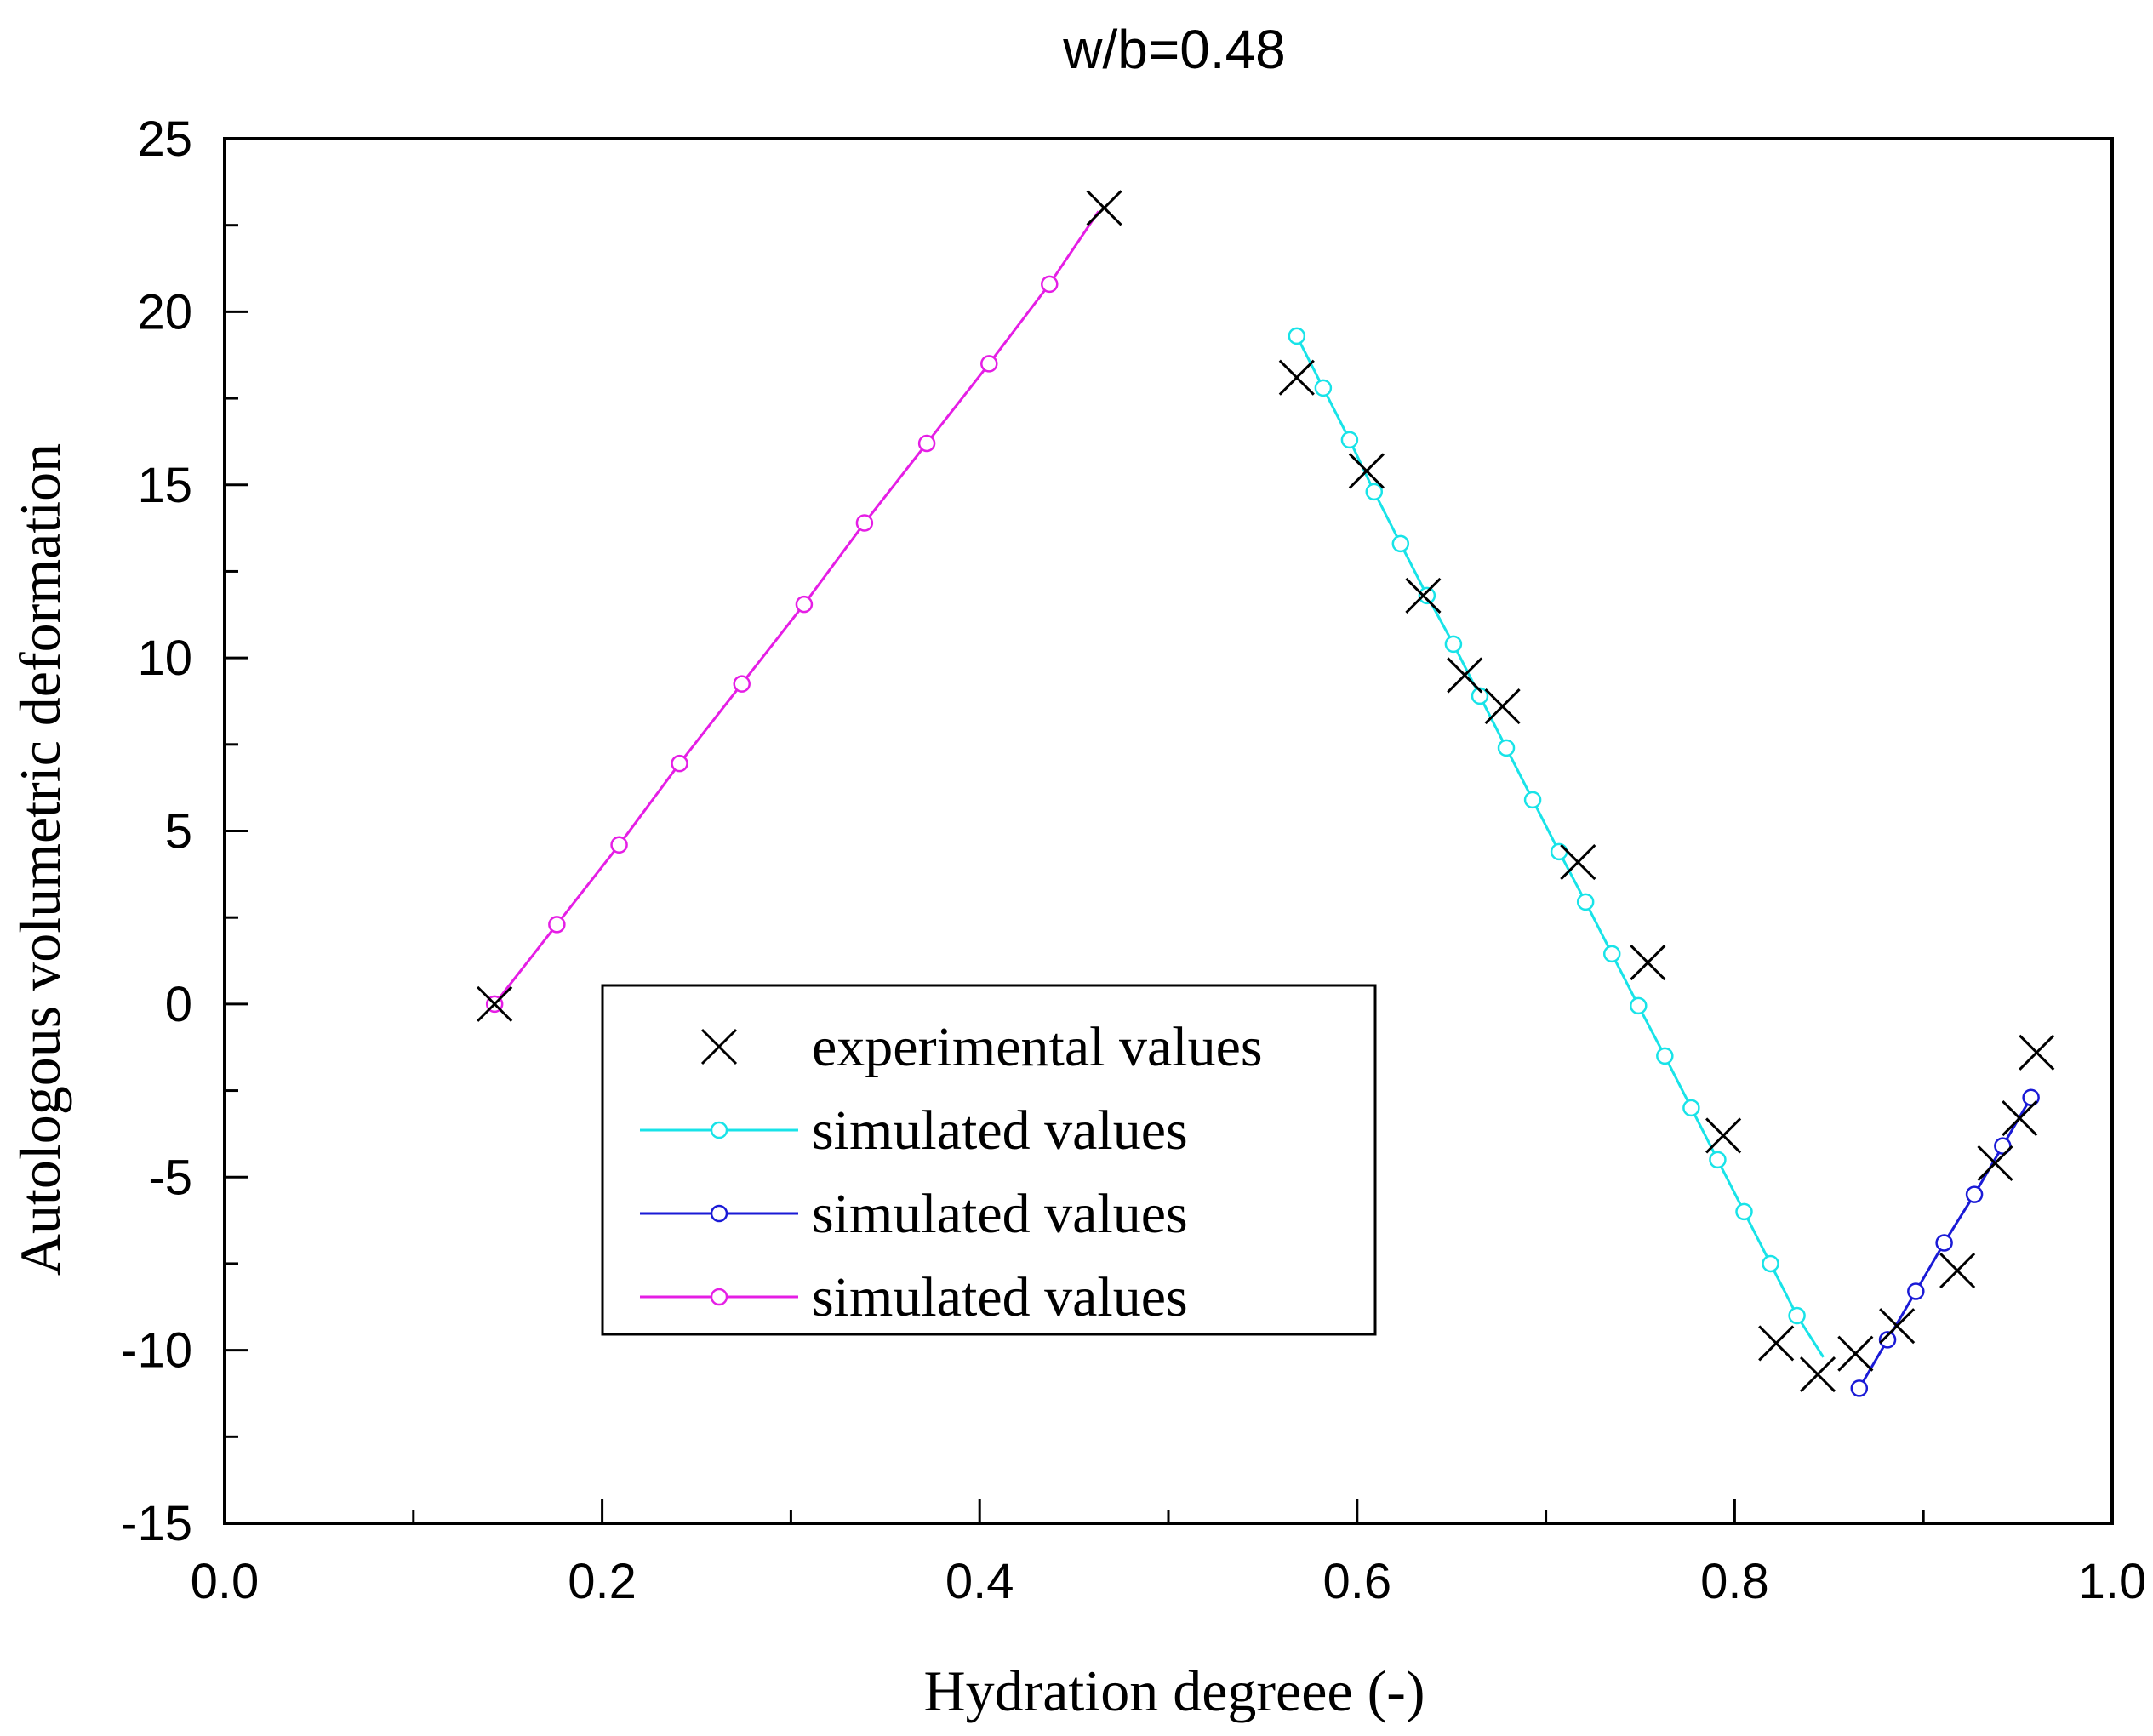 The width and height of the screenshot is (2153, 1736). I want to click on y-tick-label: 25, so click(164, 139).